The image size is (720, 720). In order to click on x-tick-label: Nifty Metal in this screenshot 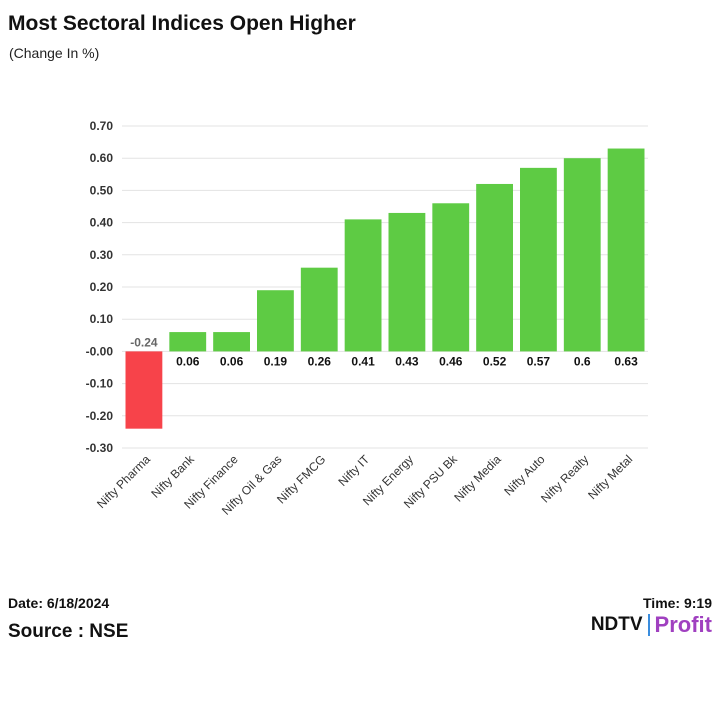, I will do `click(610, 477)`.